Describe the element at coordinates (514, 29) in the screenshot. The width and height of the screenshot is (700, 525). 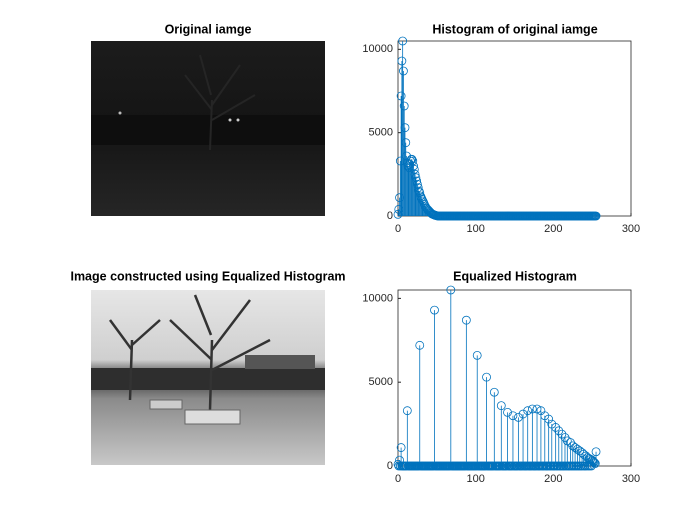
I see `panel-title: Histogram of original iamge` at that location.